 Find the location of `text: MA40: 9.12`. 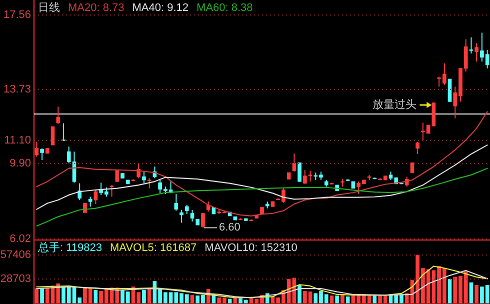

text: MA40: 9.12 is located at coordinates (160, 8).